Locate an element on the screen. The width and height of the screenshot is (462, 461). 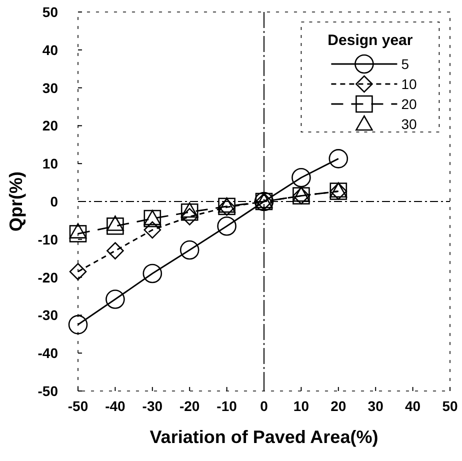
legend-label: 10 is located at coordinates (409, 84).